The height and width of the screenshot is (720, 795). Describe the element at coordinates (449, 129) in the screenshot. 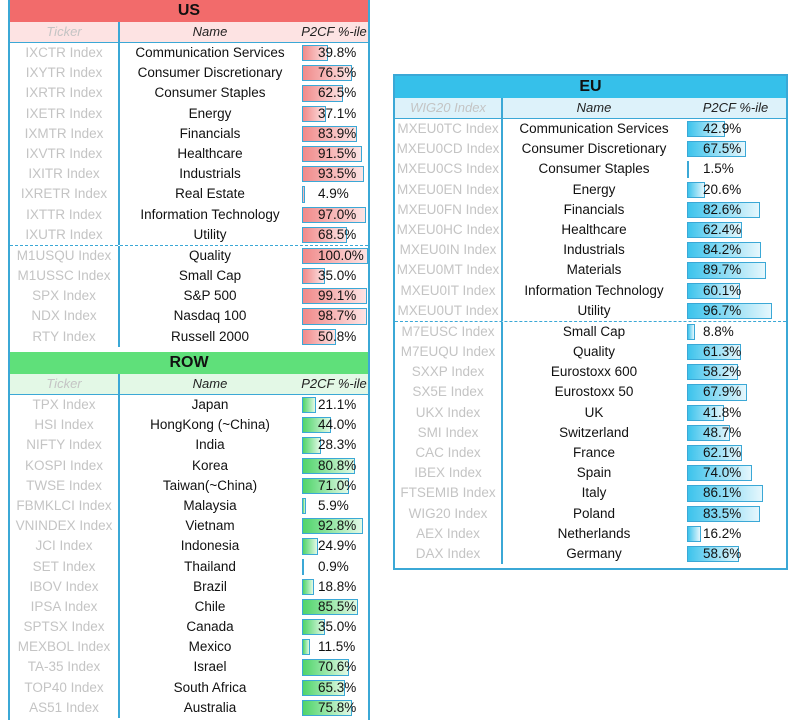

I see `ticker-cell: MXEU0TC Index` at that location.